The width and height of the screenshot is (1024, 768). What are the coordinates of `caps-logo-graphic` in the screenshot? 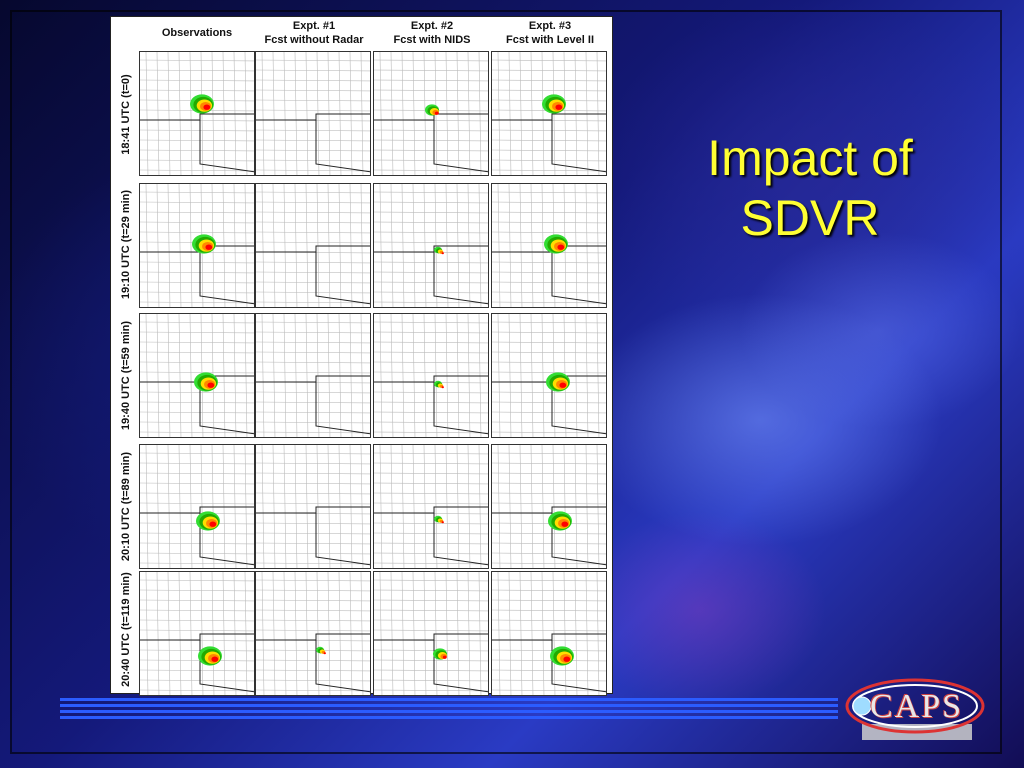 It's located at (915, 709).